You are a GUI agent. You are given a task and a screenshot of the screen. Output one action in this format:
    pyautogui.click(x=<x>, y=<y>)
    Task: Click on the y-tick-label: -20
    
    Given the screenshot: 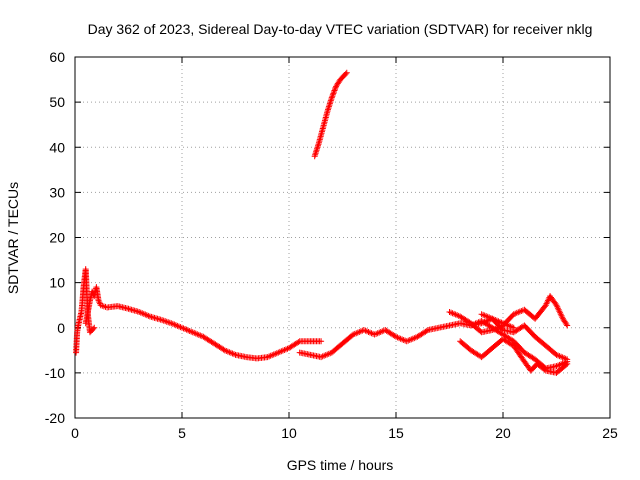 What is the action you would take?
    pyautogui.click(x=55, y=418)
    